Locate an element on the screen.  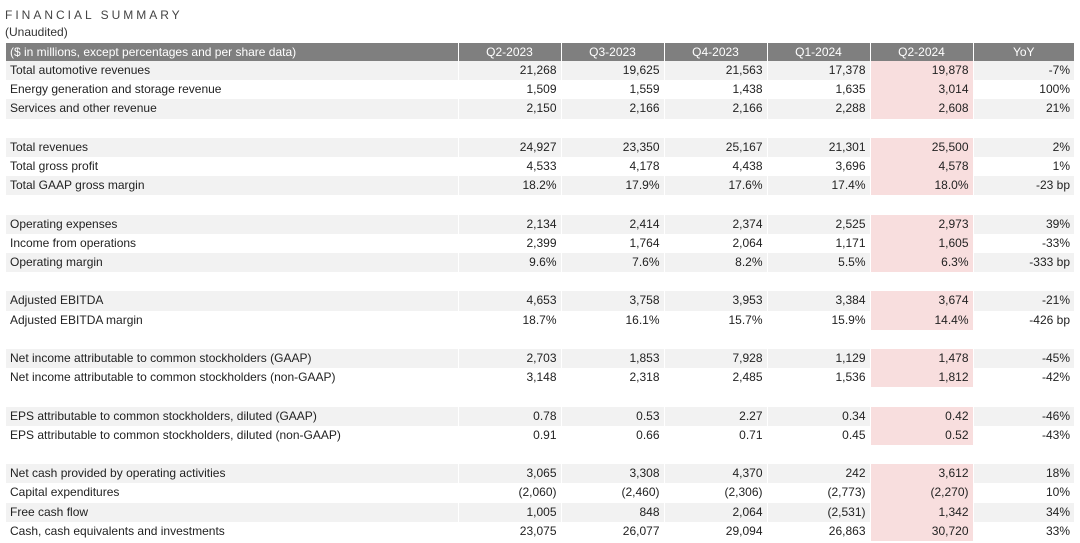
value-cell: 2,485 is located at coordinates (716, 378).